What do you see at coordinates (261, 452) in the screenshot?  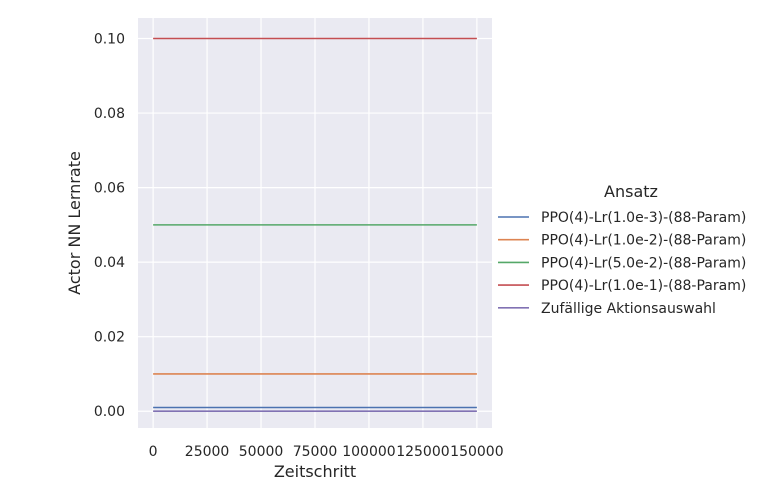 I see `x-tick-label: 50000` at bounding box center [261, 452].